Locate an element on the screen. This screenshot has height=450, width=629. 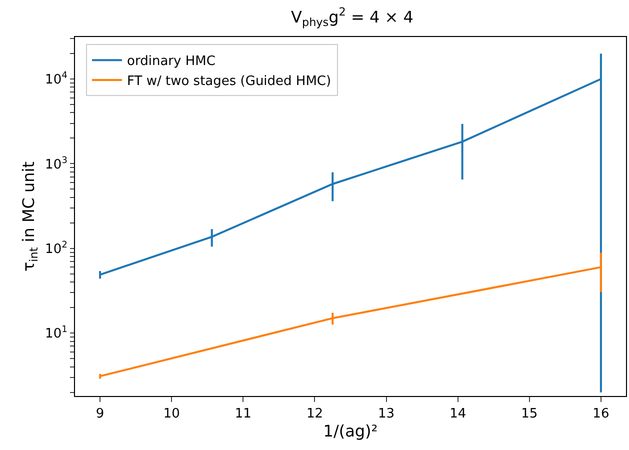
x-tick-label: 13 is located at coordinates (386, 414).